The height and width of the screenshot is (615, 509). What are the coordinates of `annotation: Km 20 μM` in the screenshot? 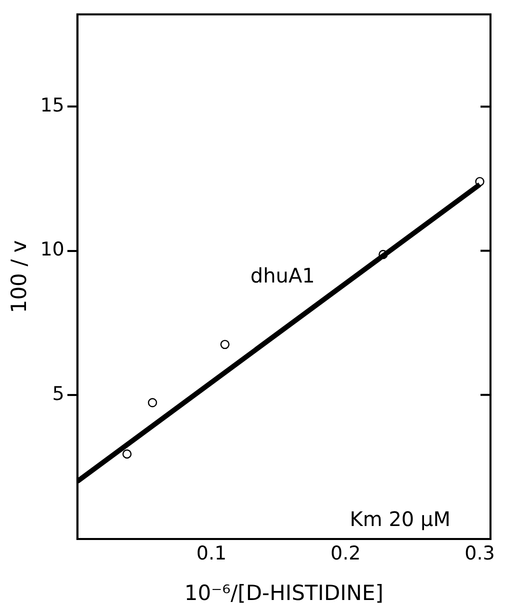 It's located at (400, 519).